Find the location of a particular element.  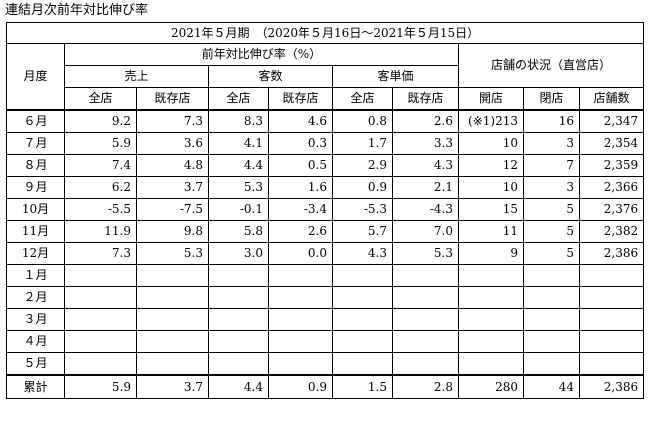

table-row: ６月 9.2 7.3 8.3 4.6 0.8 2.6 (※1)213 16 2,347 is located at coordinates (325, 121).